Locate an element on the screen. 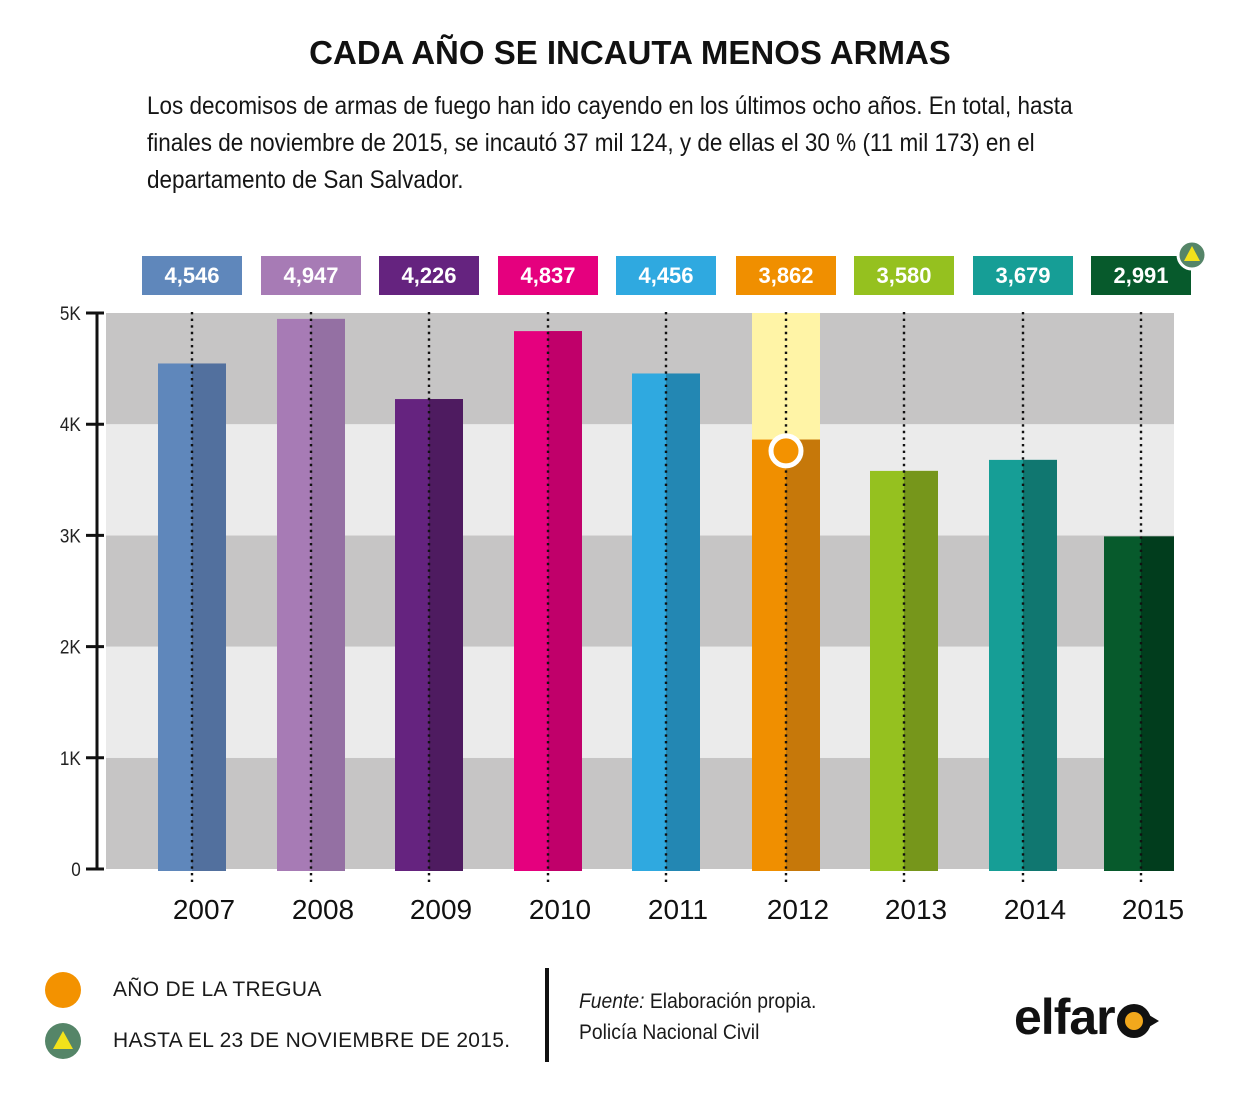 This screenshot has width=1250, height=1109. x-tick-label: 2007 is located at coordinates (204, 909).